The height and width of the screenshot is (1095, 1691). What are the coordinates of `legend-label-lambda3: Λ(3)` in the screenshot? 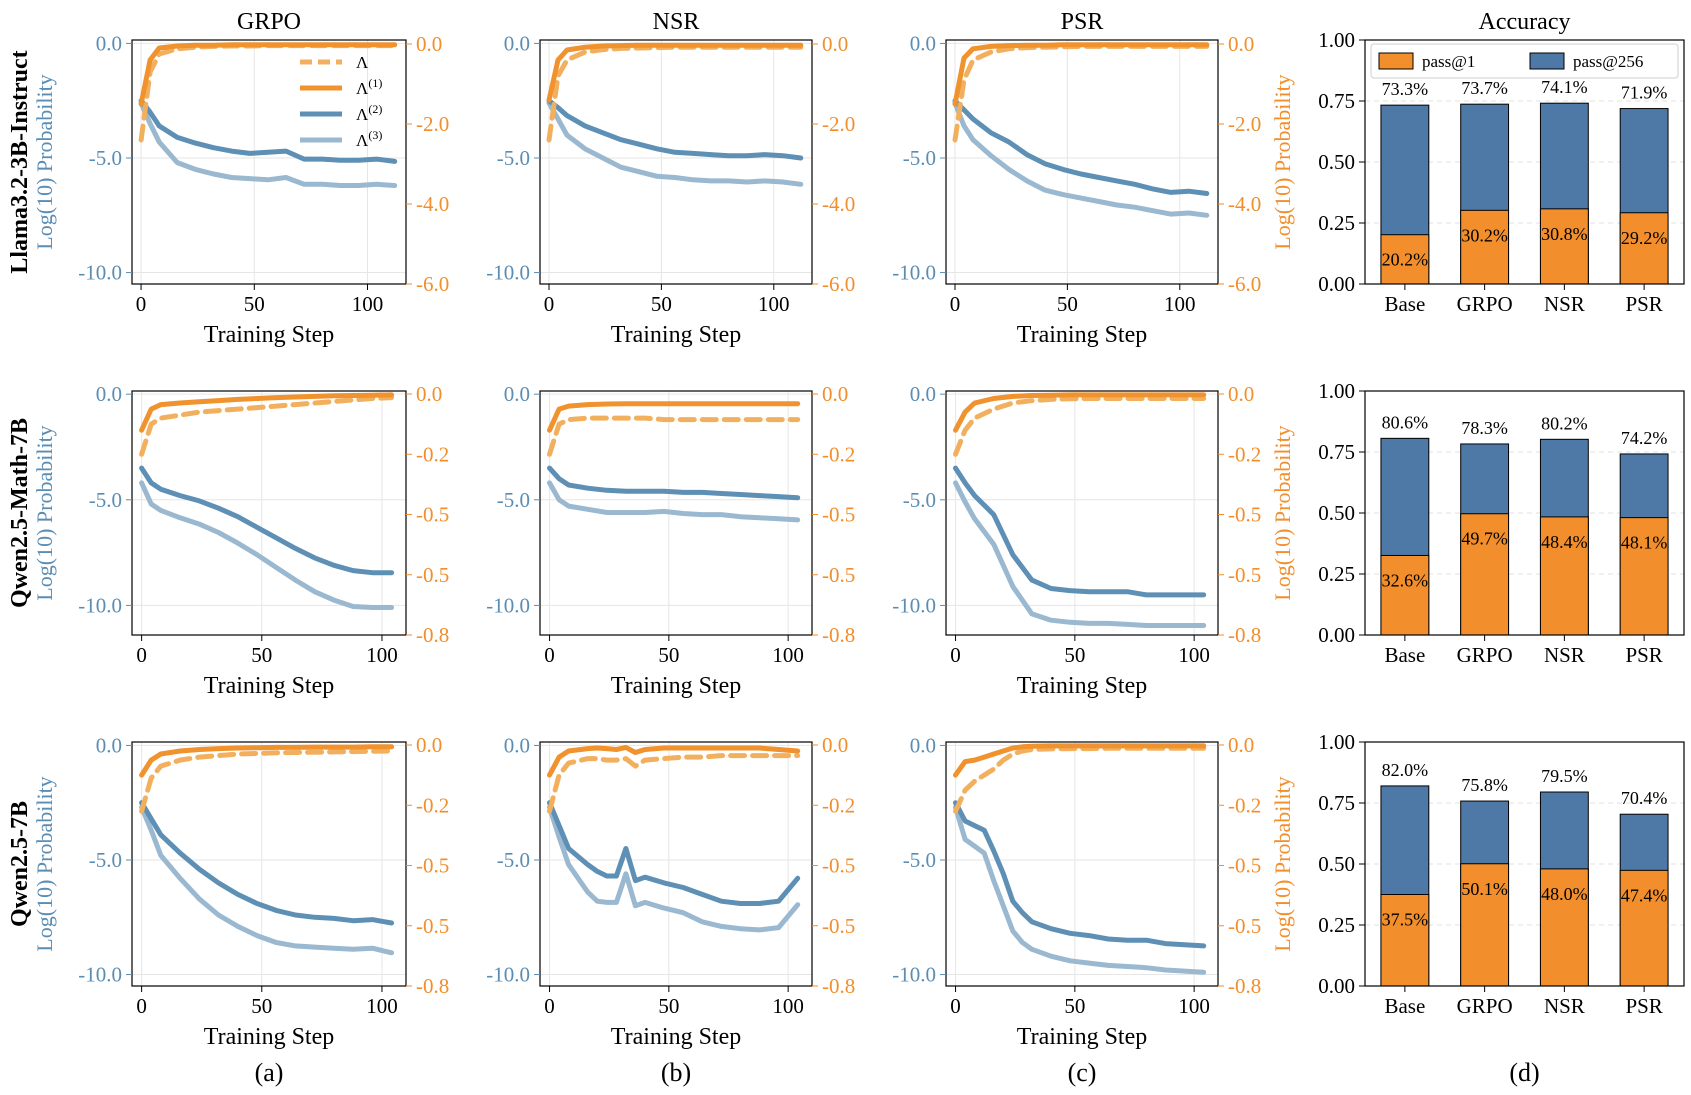 It's located at (369, 139).